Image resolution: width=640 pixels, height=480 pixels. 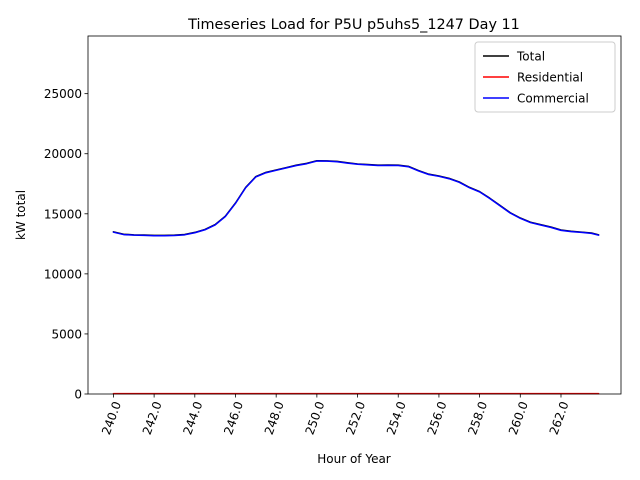 I want to click on y-tick-label: 15000, so click(x=63, y=214).